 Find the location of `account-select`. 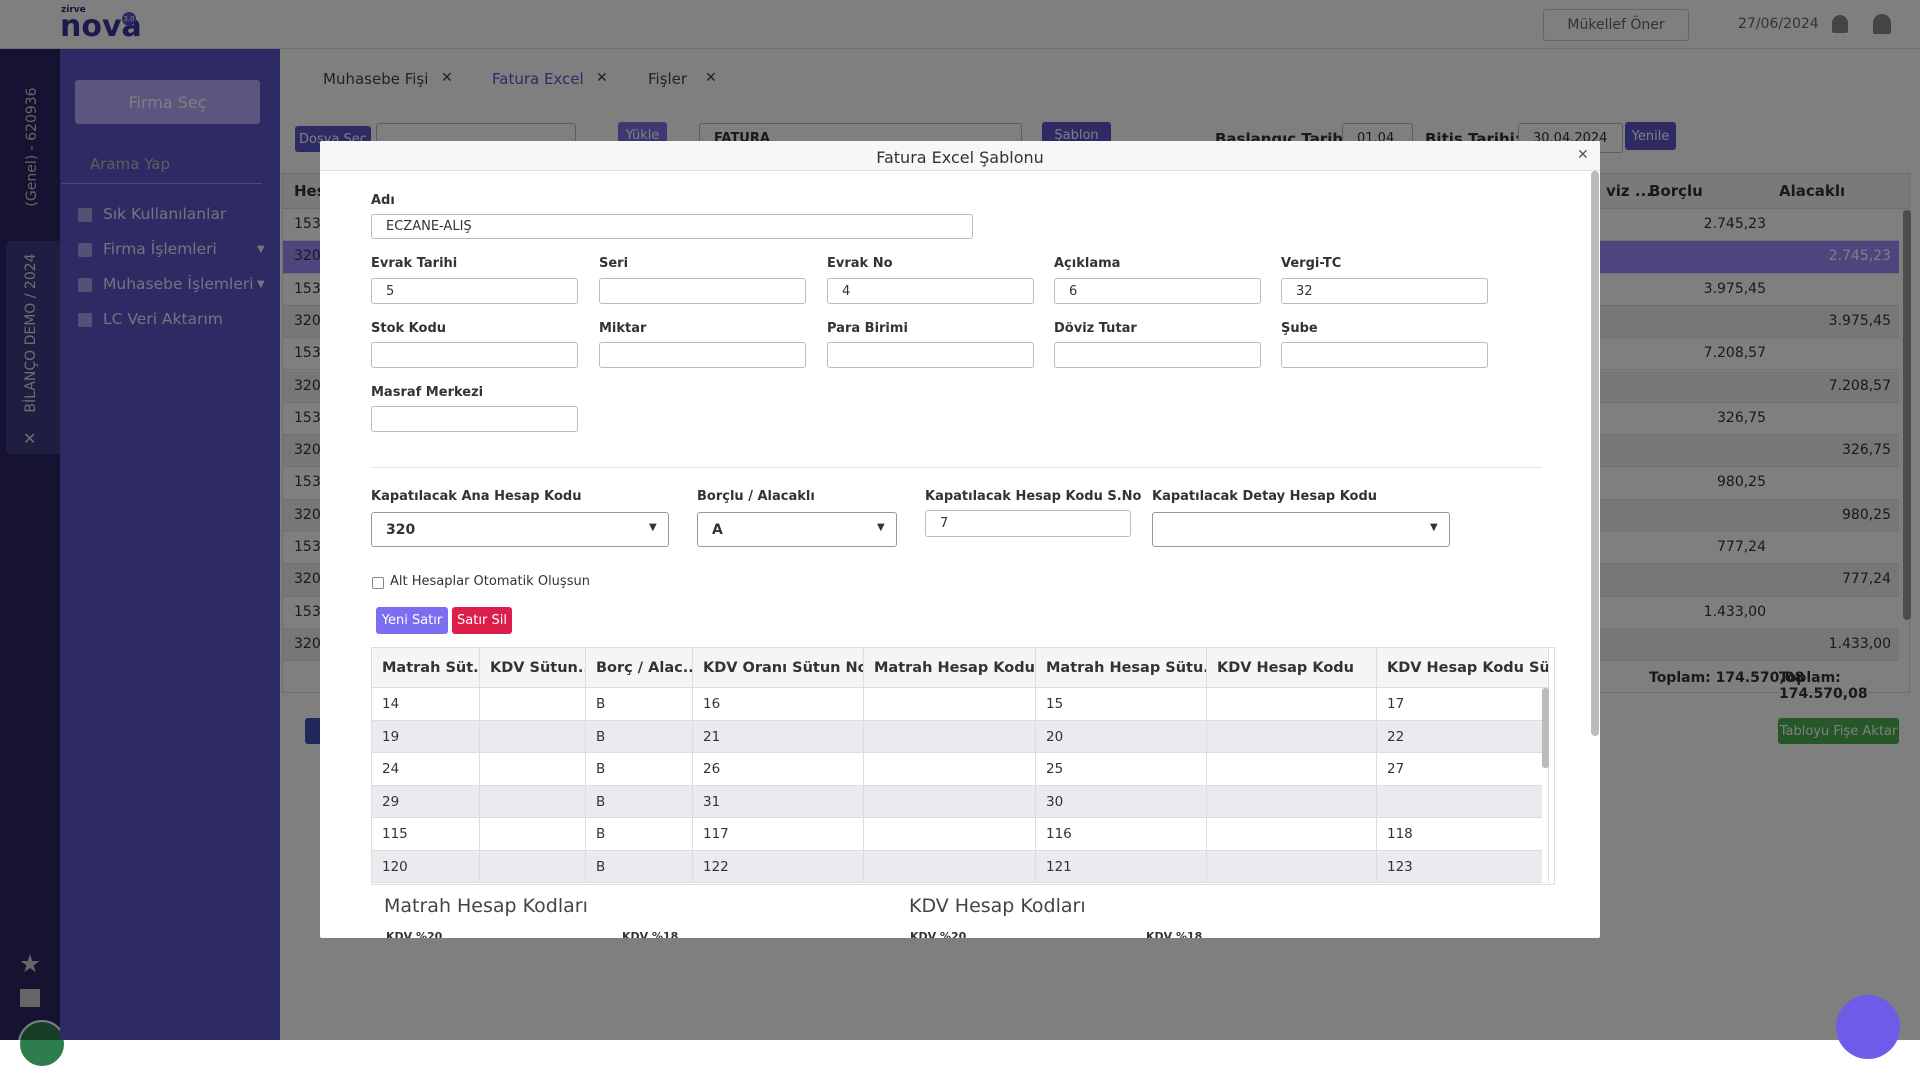

account-select is located at coordinates (1301, 529).